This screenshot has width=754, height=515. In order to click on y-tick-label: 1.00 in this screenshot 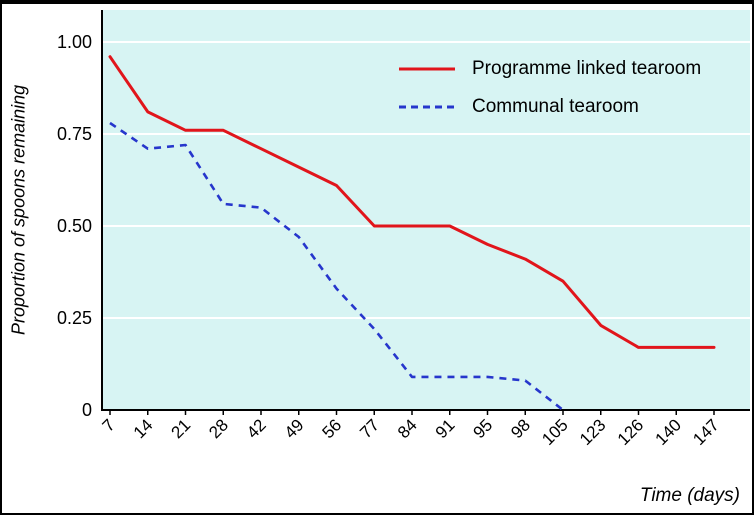, I will do `click(74, 42)`.